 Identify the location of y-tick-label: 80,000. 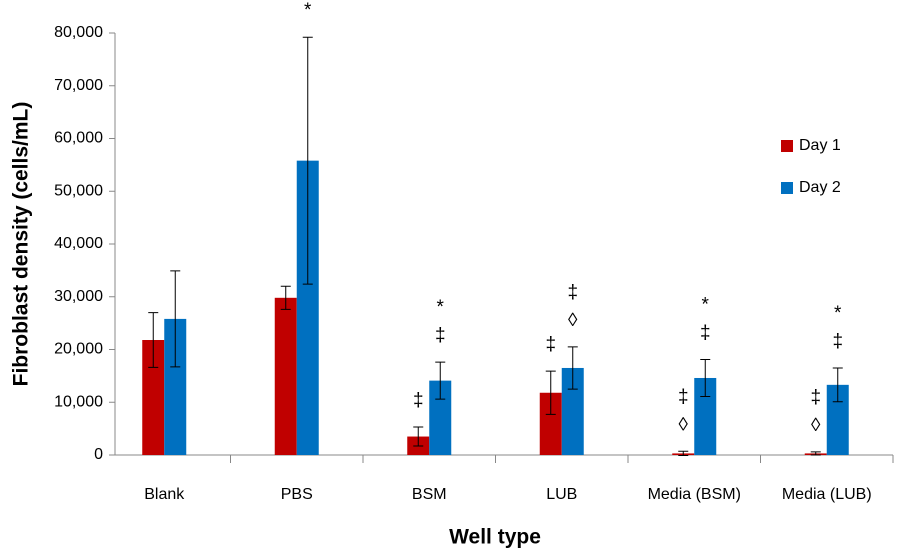
(78, 32).